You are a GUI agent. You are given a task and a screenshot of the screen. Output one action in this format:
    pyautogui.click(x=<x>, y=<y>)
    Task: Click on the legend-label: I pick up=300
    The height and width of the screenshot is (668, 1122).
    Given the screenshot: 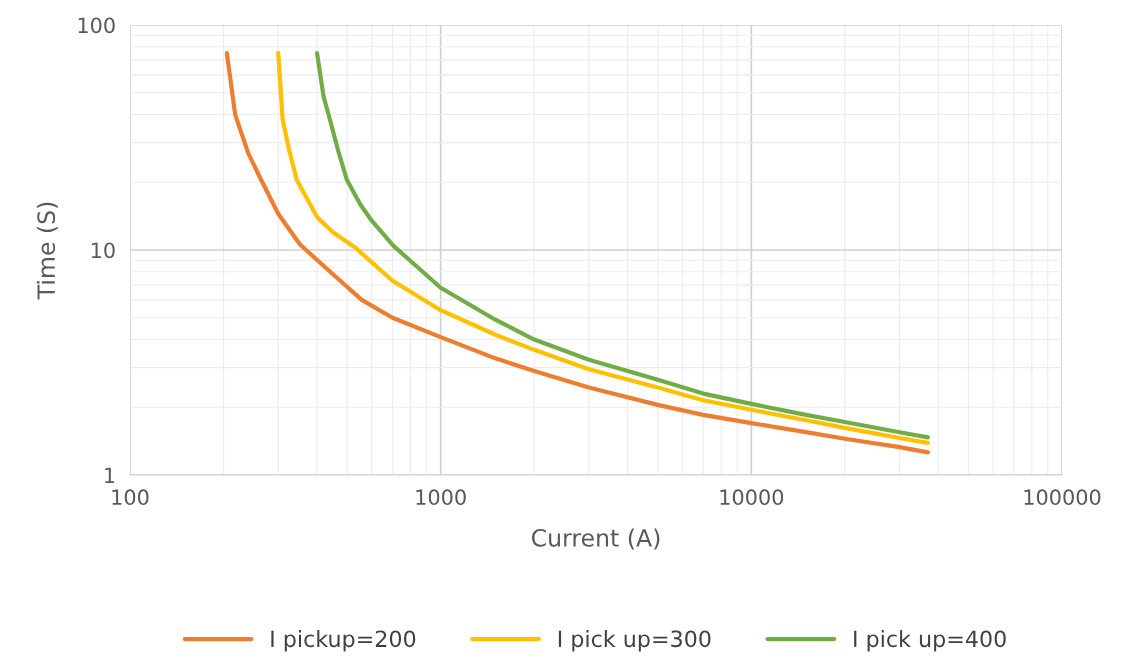 What is the action you would take?
    pyautogui.click(x=634, y=641)
    